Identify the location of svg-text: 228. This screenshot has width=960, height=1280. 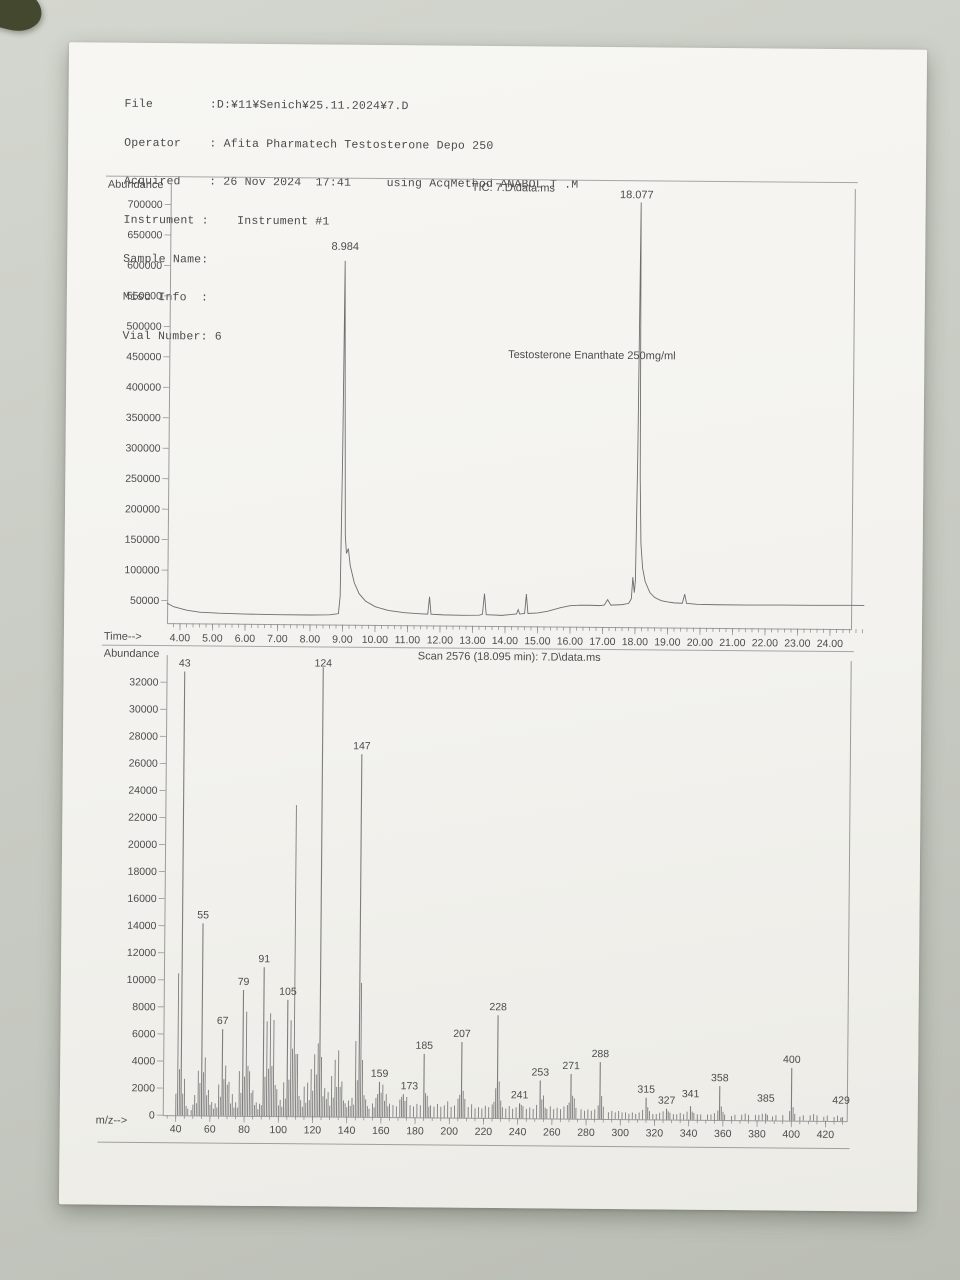
(498, 1007).